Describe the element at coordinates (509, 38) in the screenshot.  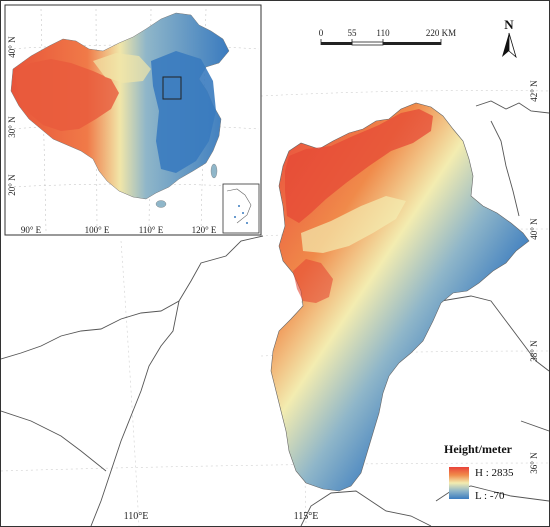
I see `north-arrow-icon: N` at that location.